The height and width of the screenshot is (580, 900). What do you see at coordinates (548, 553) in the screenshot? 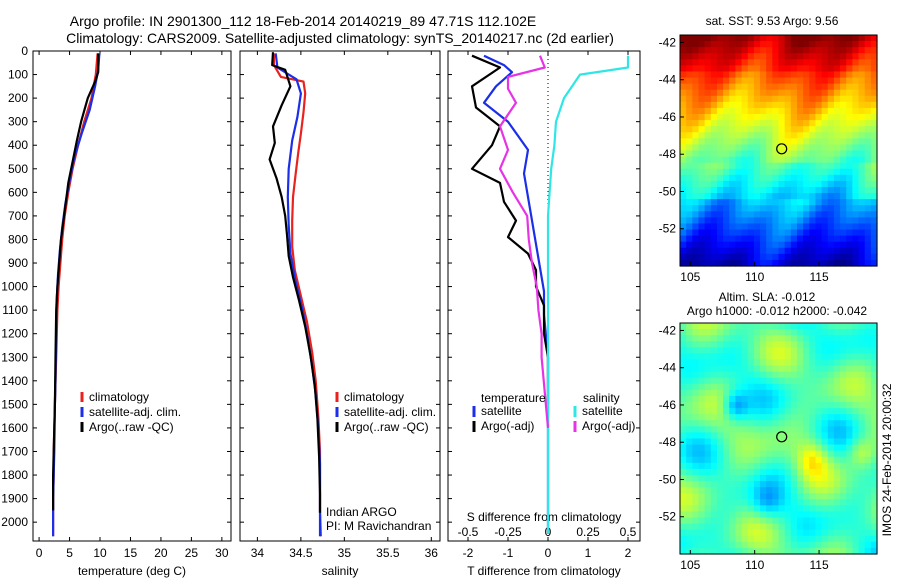
I see `x-tick-label: 0` at bounding box center [548, 553].